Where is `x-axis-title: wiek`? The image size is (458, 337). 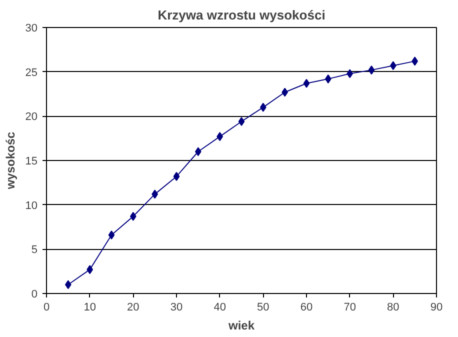
x-axis-title: wiek is located at coordinates (241, 325).